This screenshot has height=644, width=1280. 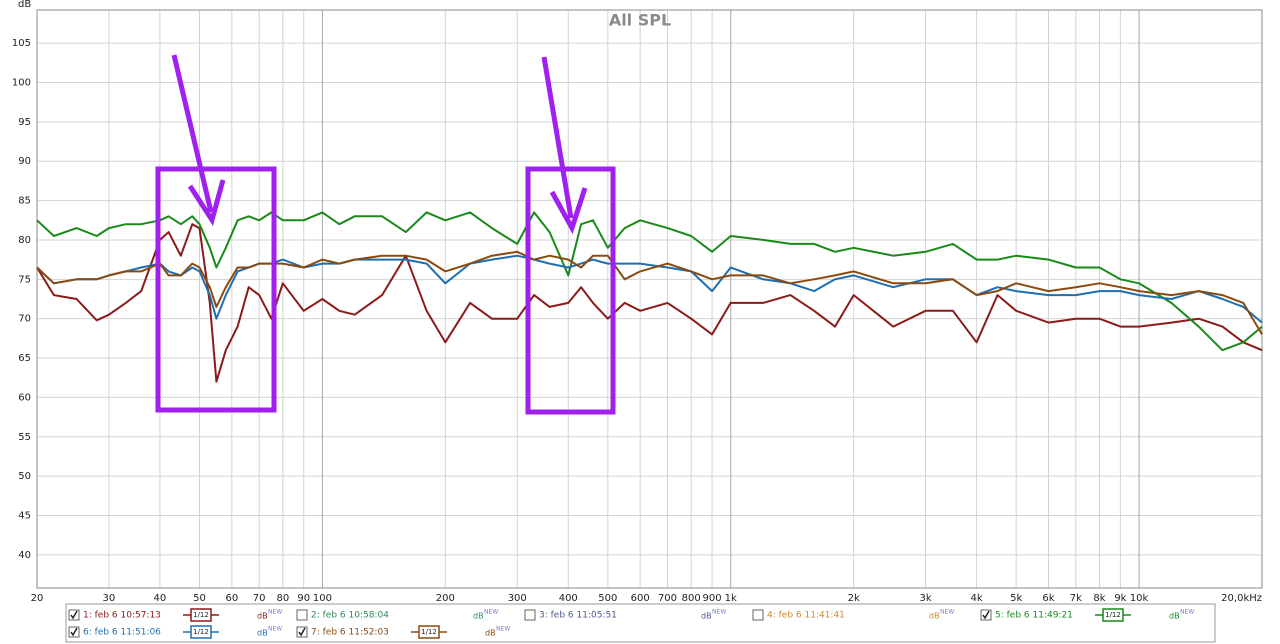 I want to click on legend-item: 4: feb 6 11:41:41 dB NEW, so click(x=853, y=615).